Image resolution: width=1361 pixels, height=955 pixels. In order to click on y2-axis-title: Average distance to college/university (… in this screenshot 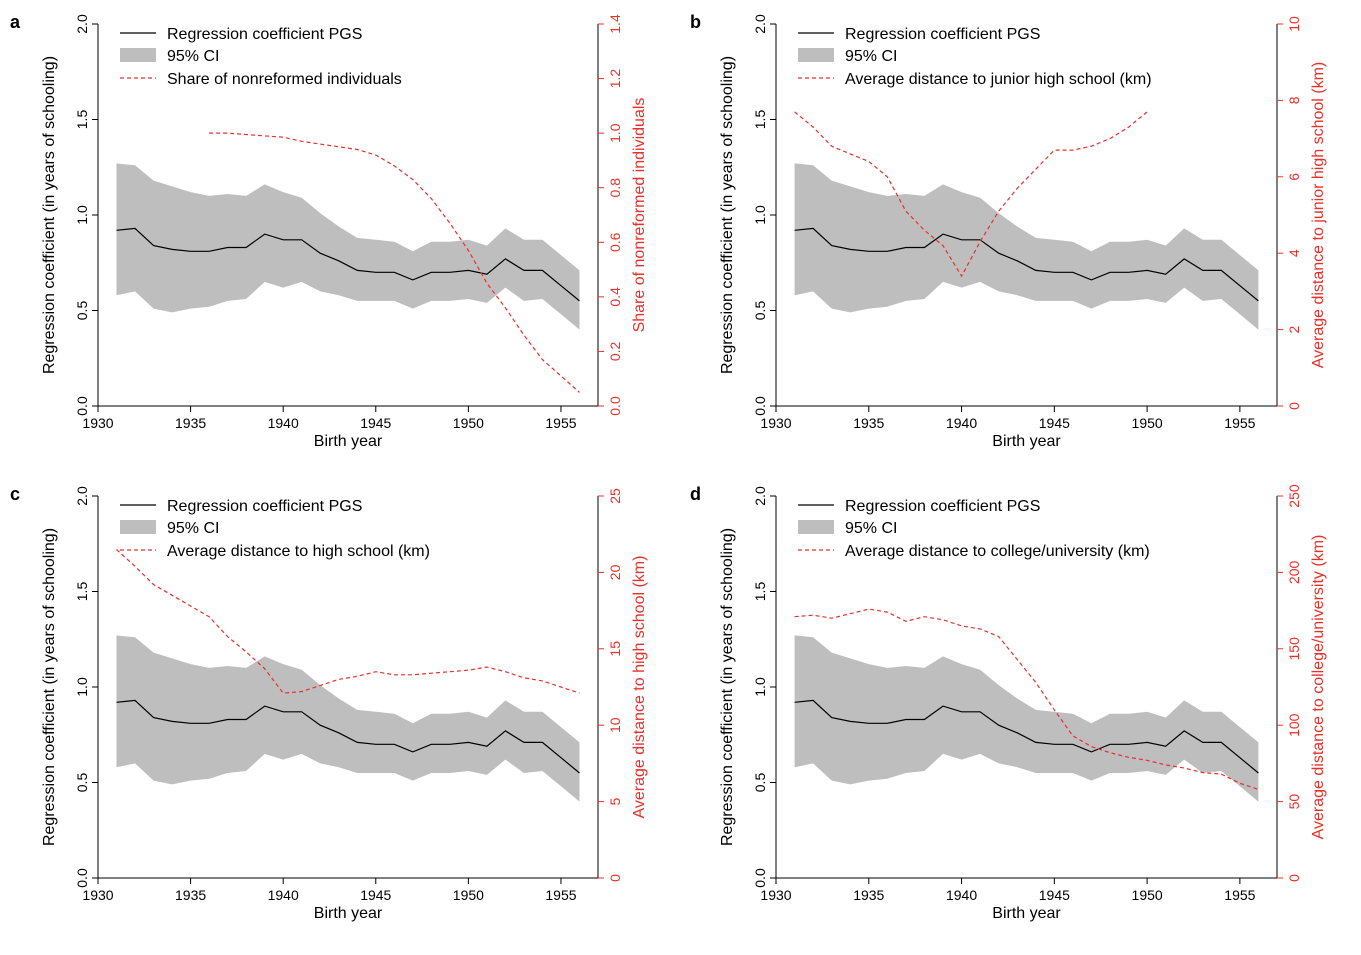, I will do `click(1318, 687)`.